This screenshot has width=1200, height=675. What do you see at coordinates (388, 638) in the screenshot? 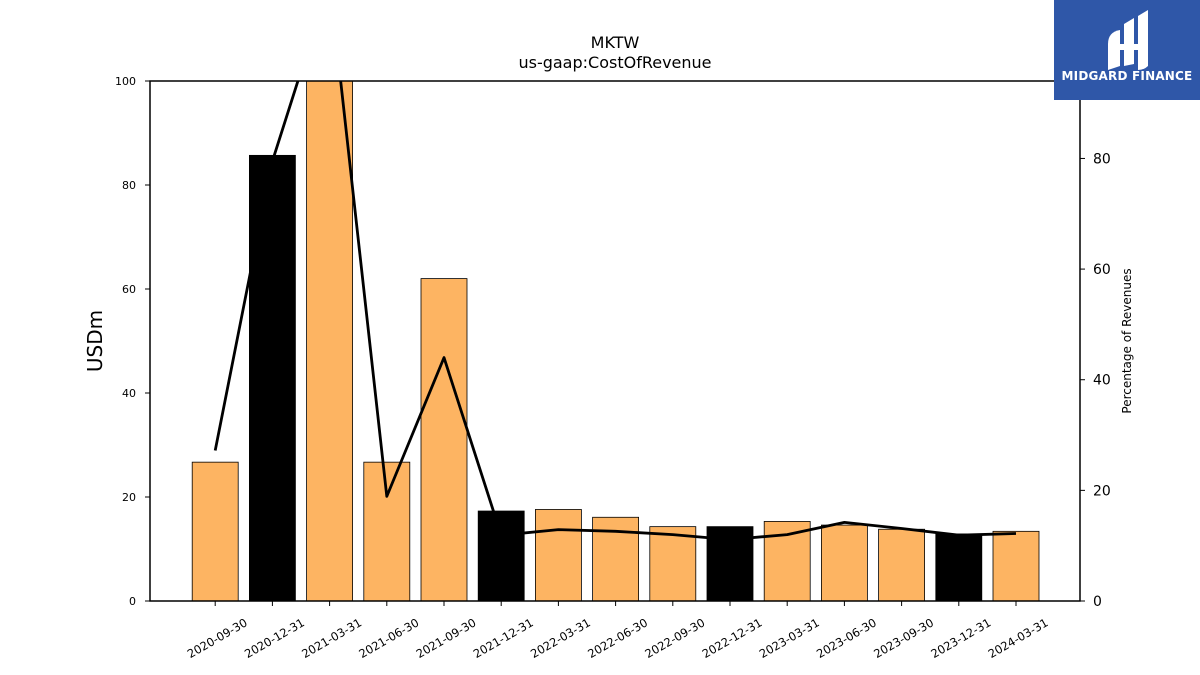
I see `x-tick-label: 2021-06-30` at bounding box center [388, 638].